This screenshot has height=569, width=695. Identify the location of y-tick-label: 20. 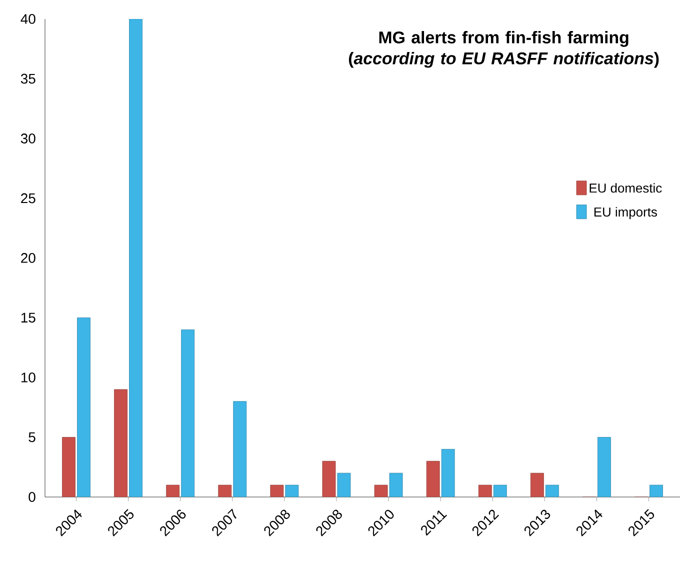
(28, 258).